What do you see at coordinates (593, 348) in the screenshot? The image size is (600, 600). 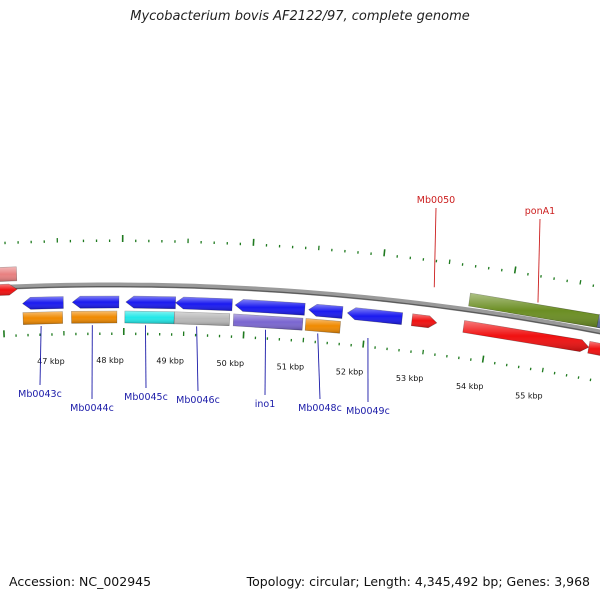 I see `gene-arrow-next-shading` at bounding box center [593, 348].